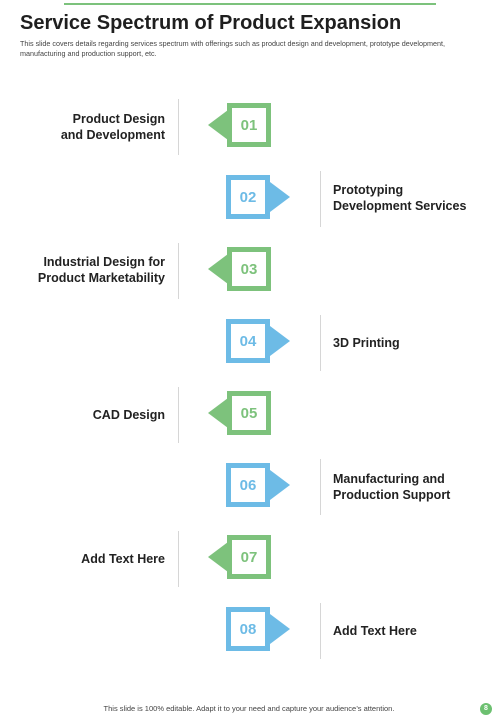 The image size is (498, 720). What do you see at coordinates (391, 487) in the screenshot?
I see `step-label-06: Manufacturing and Production Support` at bounding box center [391, 487].